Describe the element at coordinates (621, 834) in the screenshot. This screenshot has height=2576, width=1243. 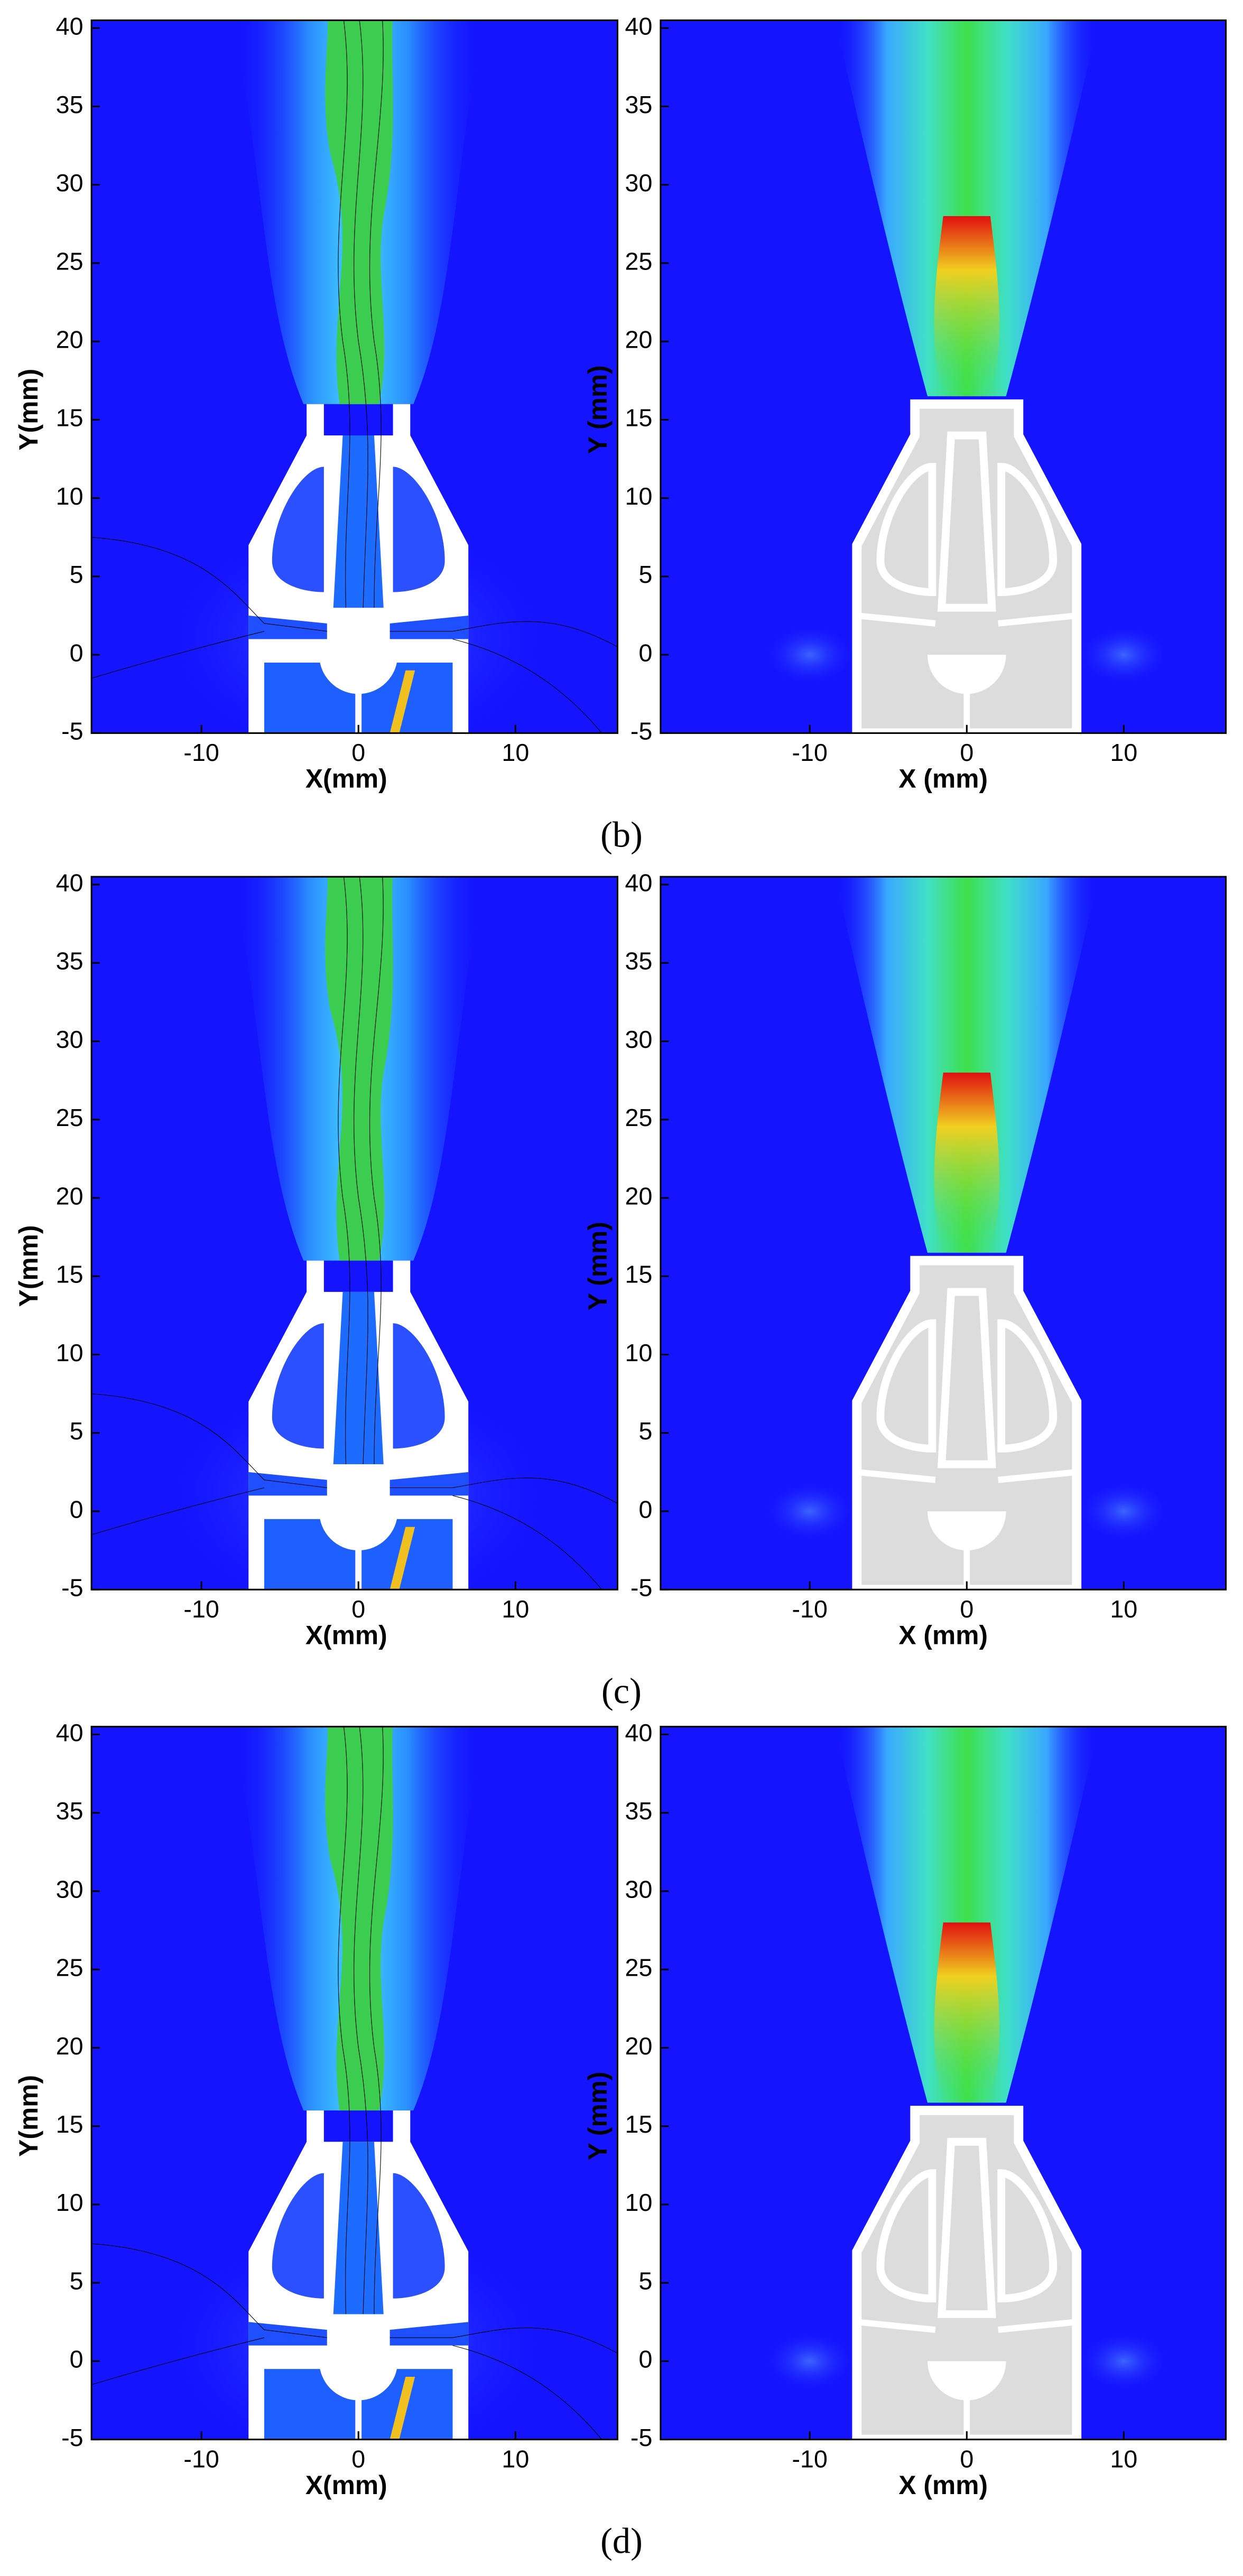
I see `panel-label: (b)` at that location.